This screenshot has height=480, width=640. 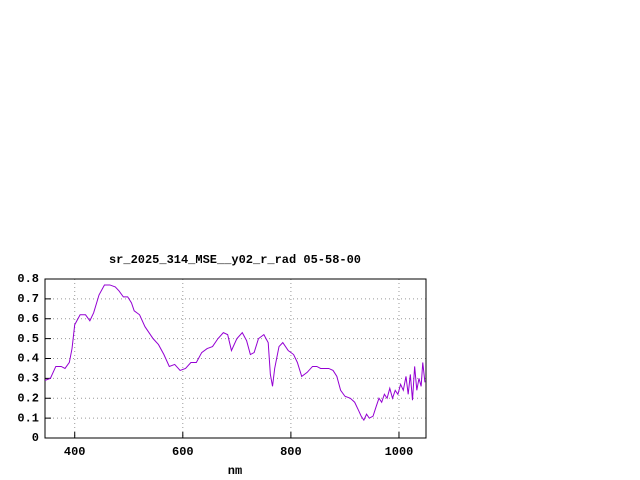 I want to click on y-tick-label: 0.4, so click(x=28, y=359).